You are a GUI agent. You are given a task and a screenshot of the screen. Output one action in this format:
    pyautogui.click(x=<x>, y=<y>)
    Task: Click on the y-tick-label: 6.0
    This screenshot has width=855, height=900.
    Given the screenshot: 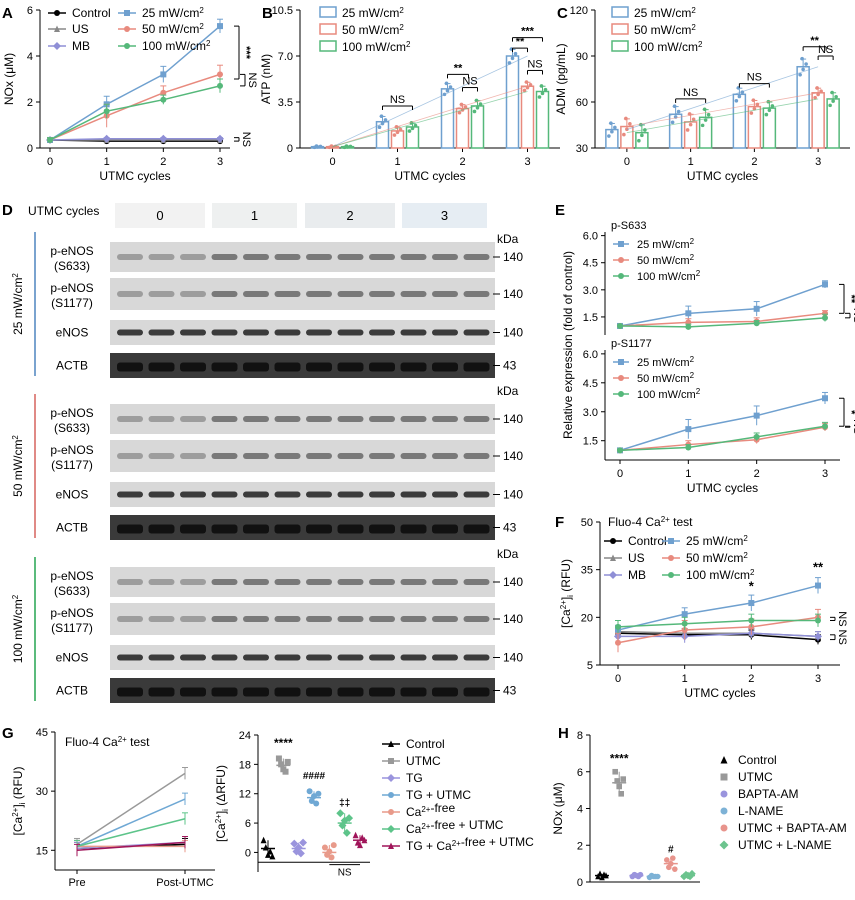 What is the action you would take?
    pyautogui.click(x=590, y=355)
    